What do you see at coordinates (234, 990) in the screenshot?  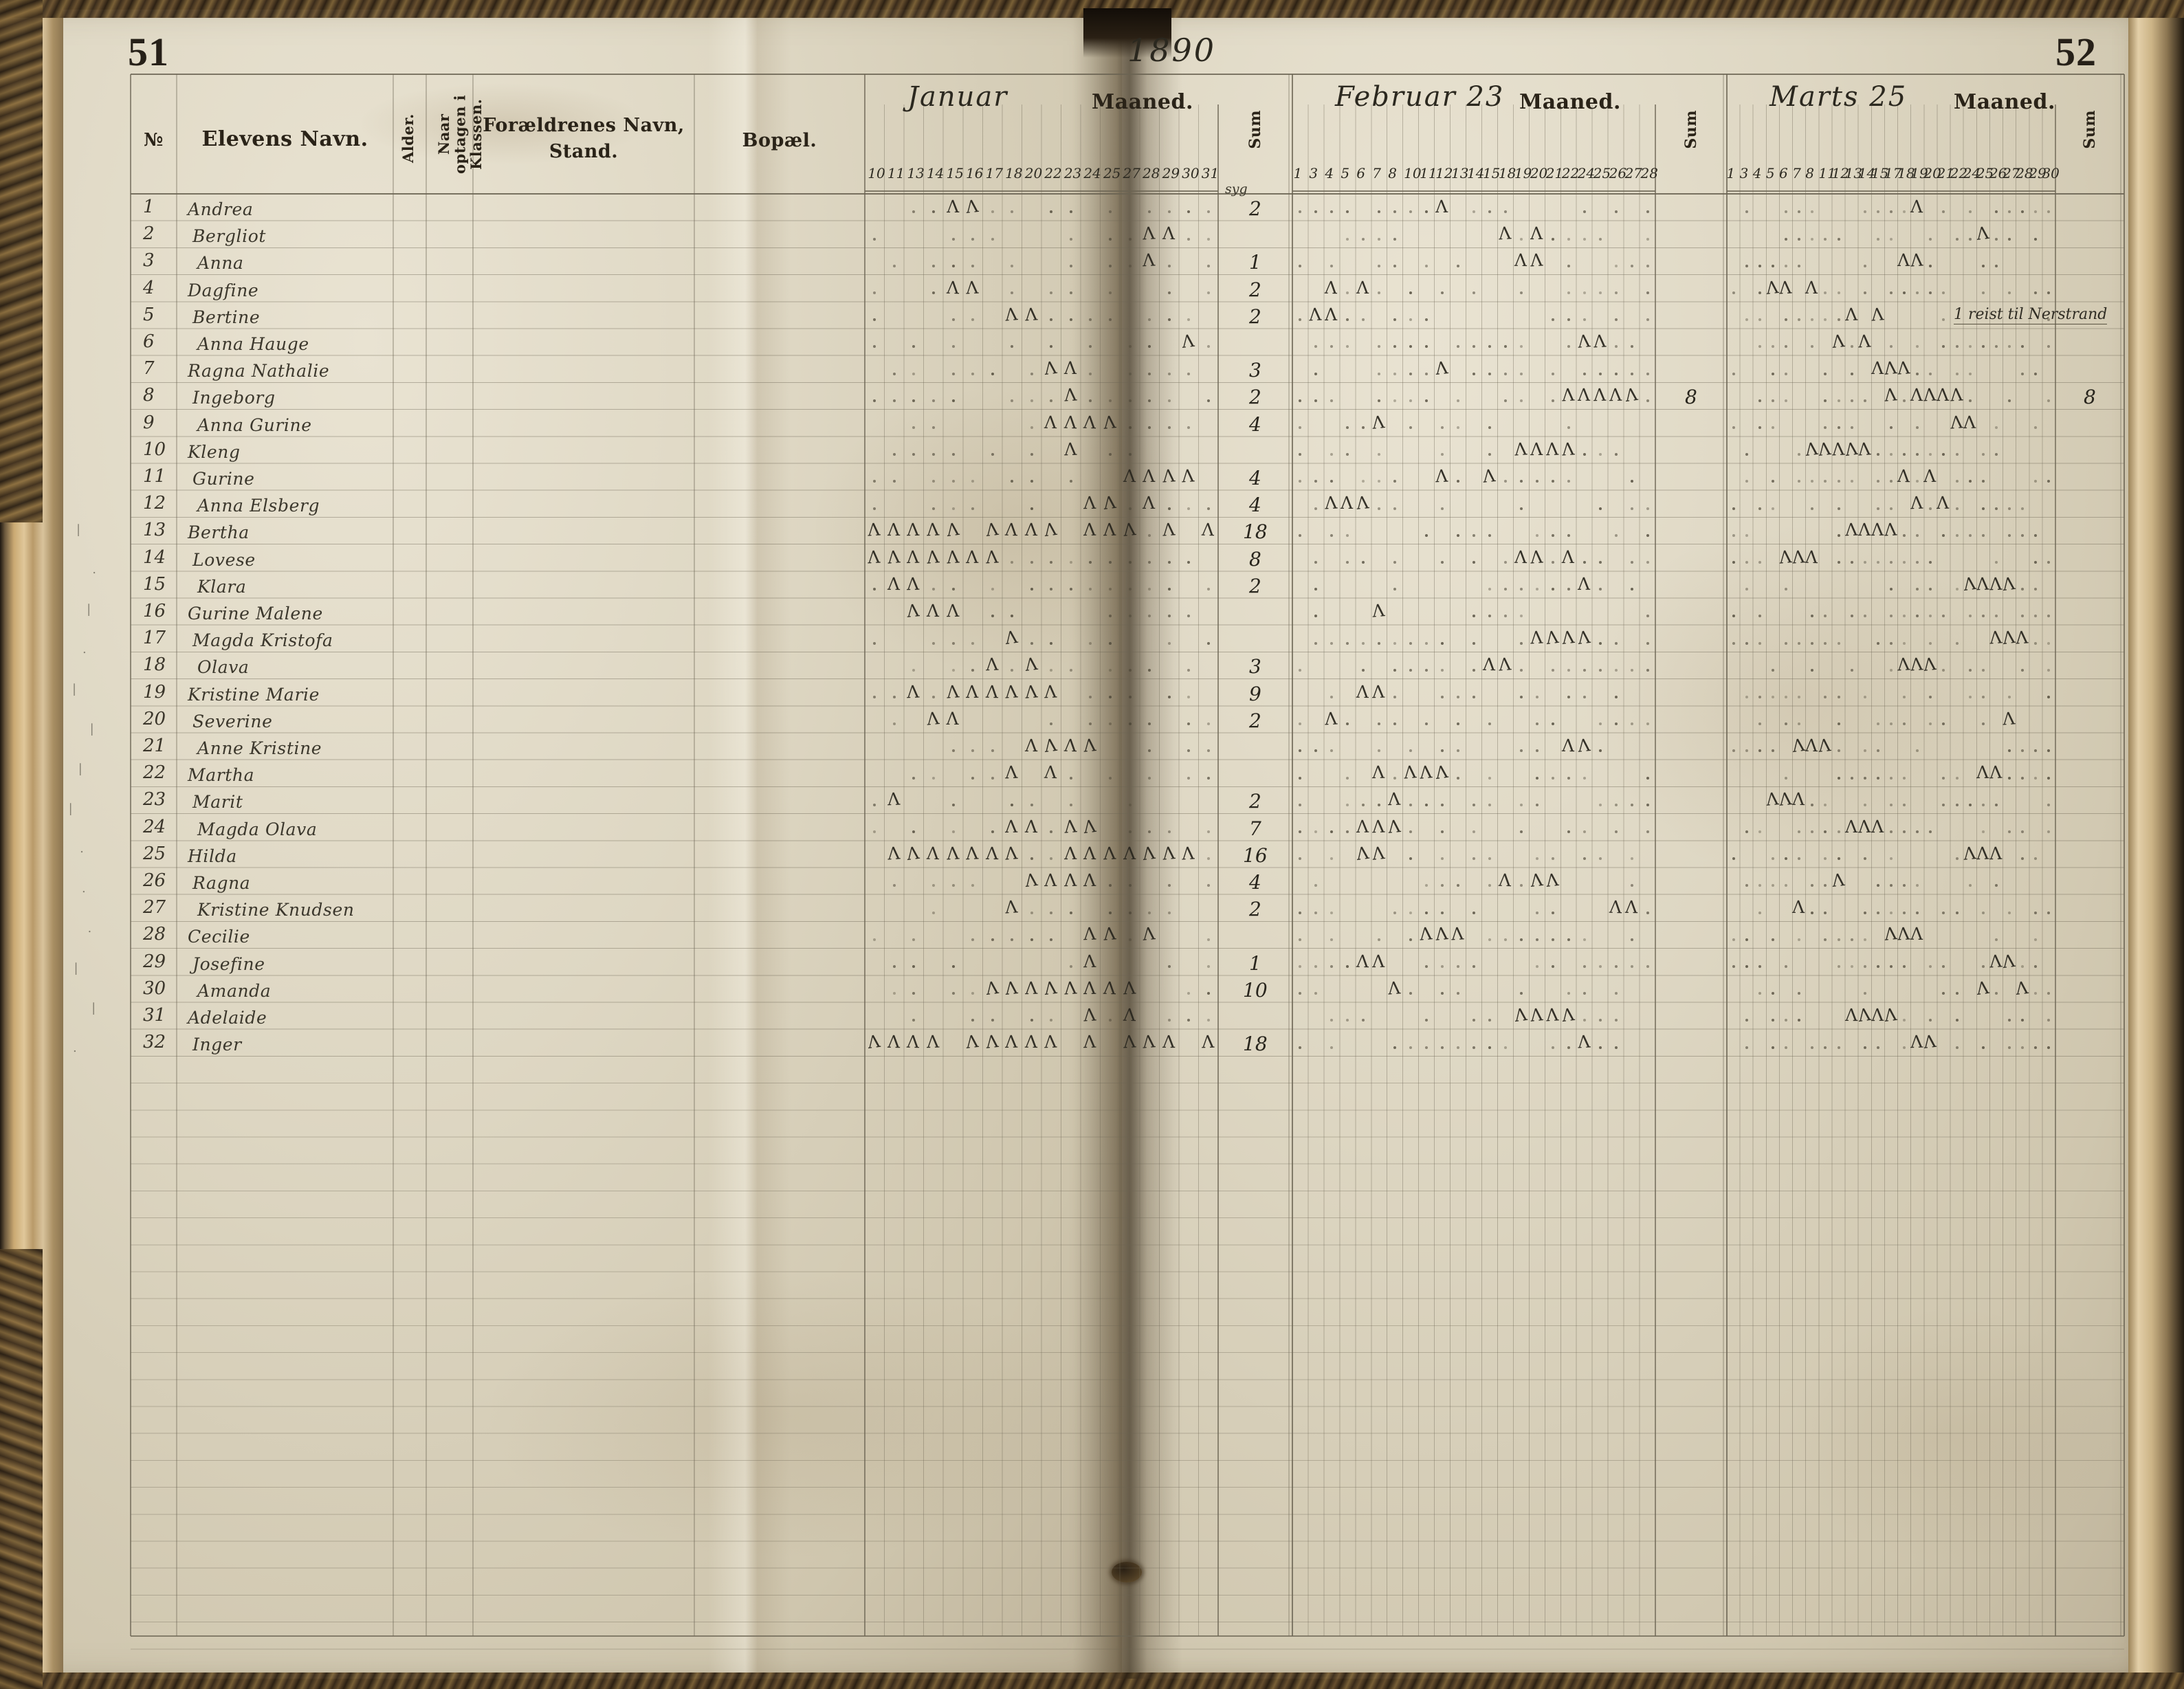 I see `student-name: Amanda` at bounding box center [234, 990].